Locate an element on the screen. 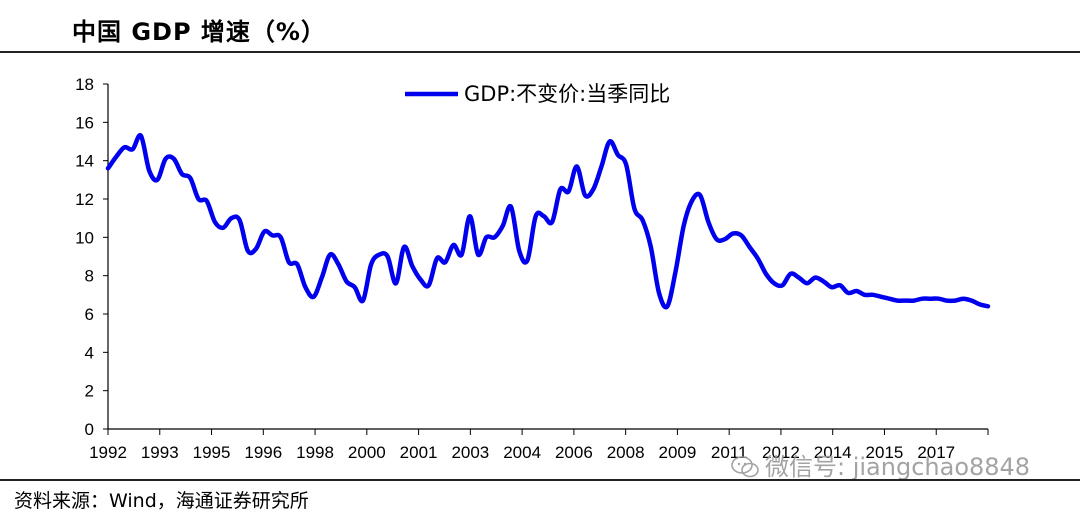 The image size is (1080, 513). x-tick-label: 2012 is located at coordinates (781, 452).